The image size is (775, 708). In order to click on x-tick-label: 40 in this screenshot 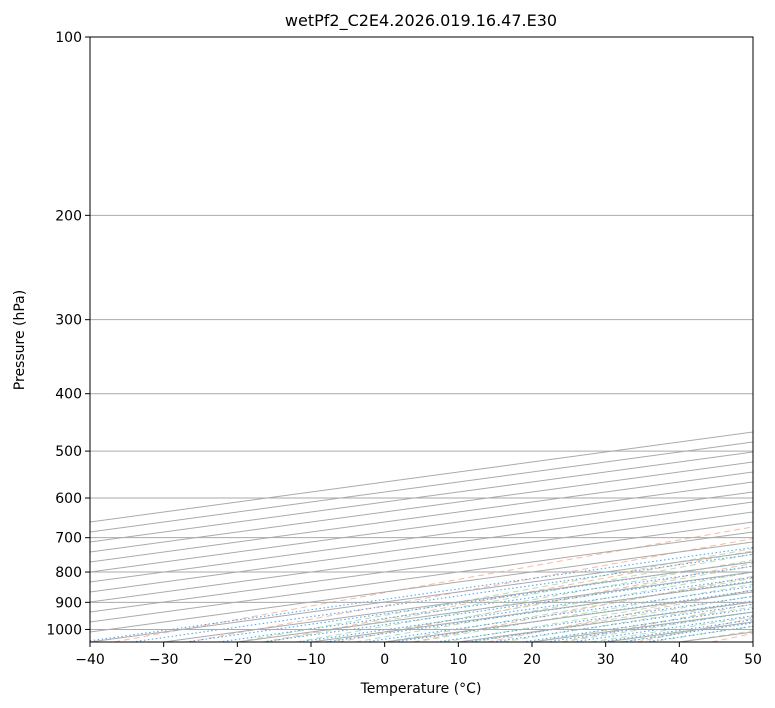, I will do `click(679, 660)`.